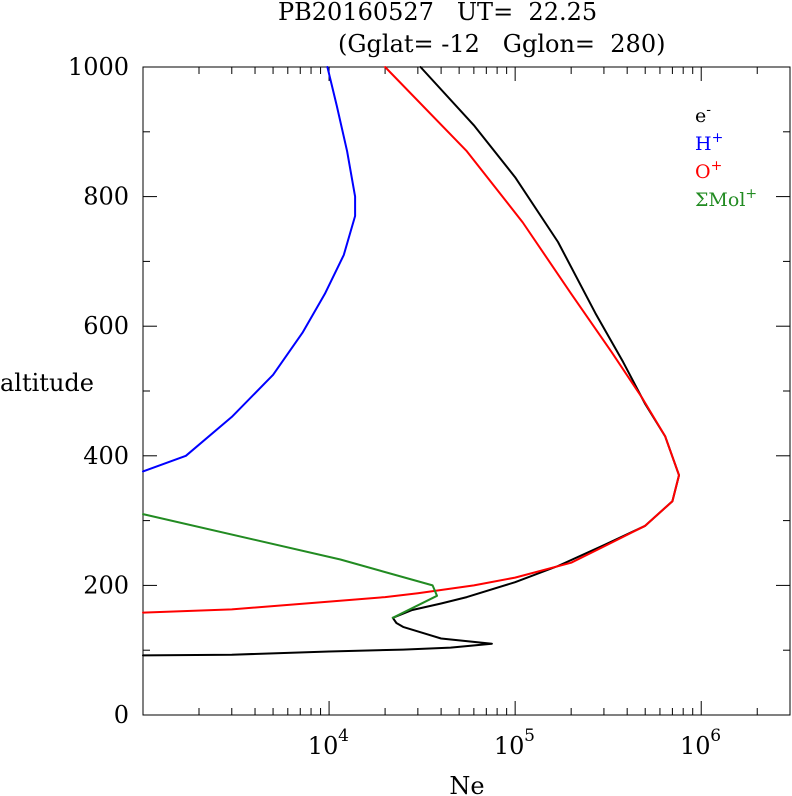  I want to click on y-tick-label: 0, so click(121, 715).